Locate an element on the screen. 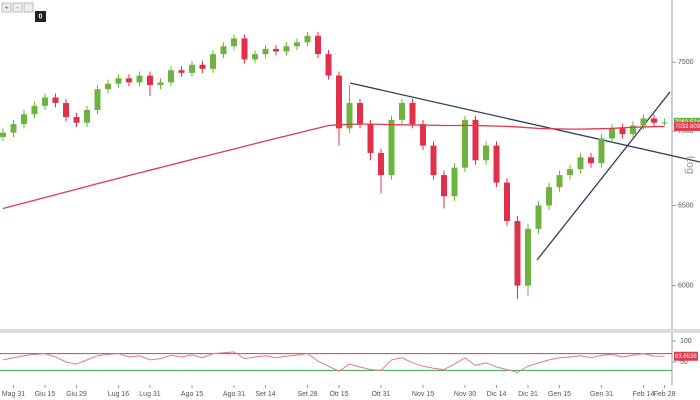 Image resolution: width=700 pixels, height=400 pixels. x-tick-label: Dic 31 is located at coordinates (528, 394).